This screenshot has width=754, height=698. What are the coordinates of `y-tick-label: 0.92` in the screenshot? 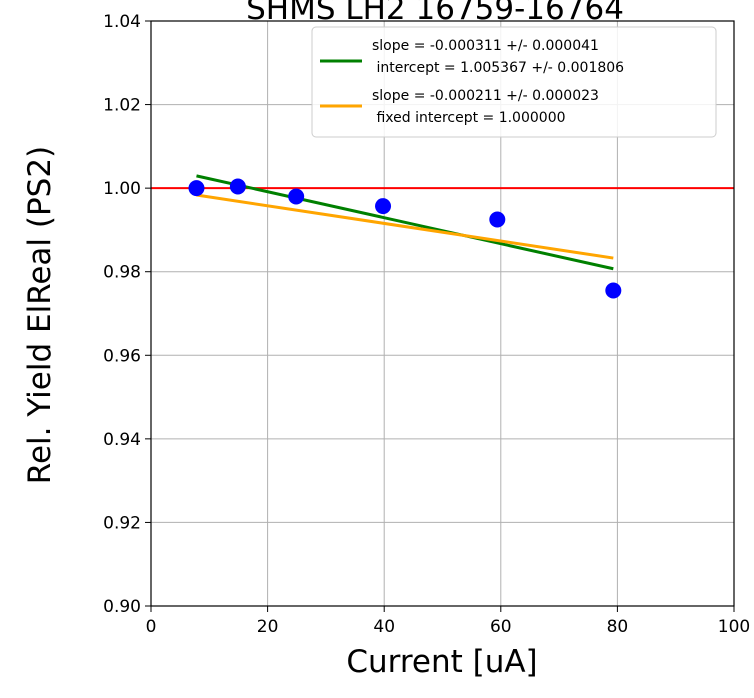 It's located at (122, 523).